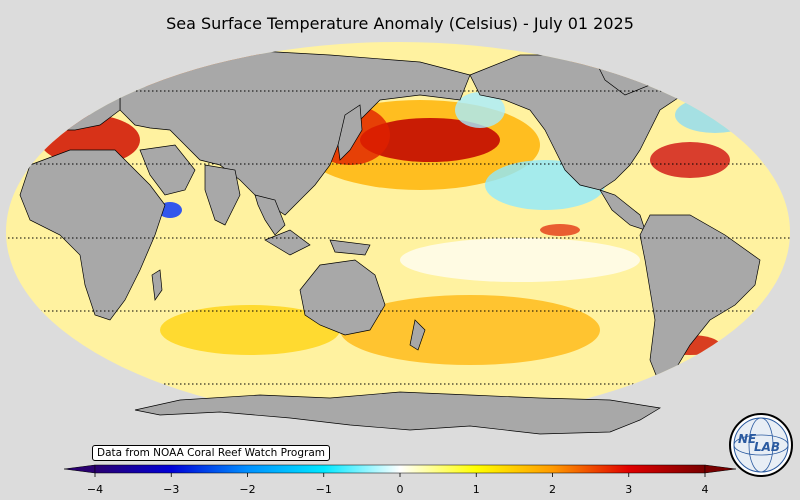 The width and height of the screenshot is (800, 500). What do you see at coordinates (222, 195) in the screenshot?
I see `india` at bounding box center [222, 195].